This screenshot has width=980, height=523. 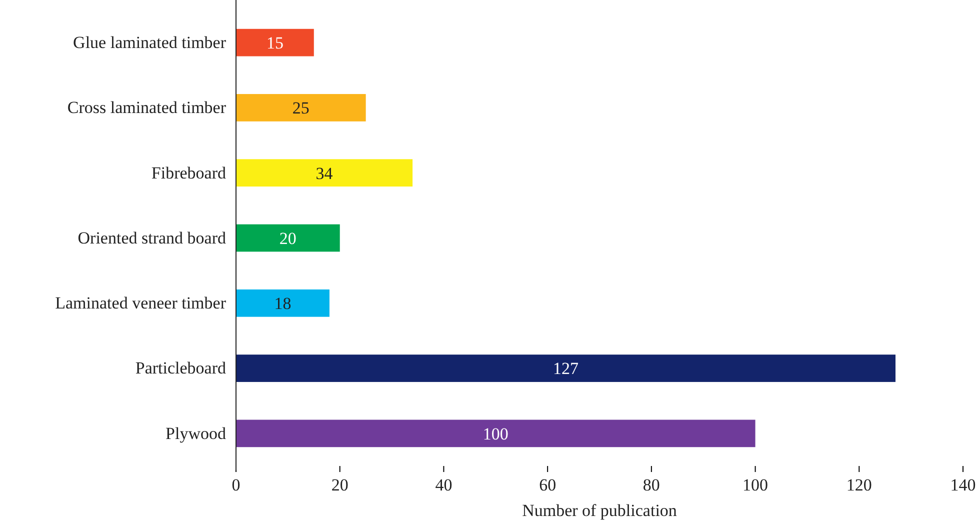 I want to click on y-tick-label: Glue laminated timber, so click(x=149, y=42).